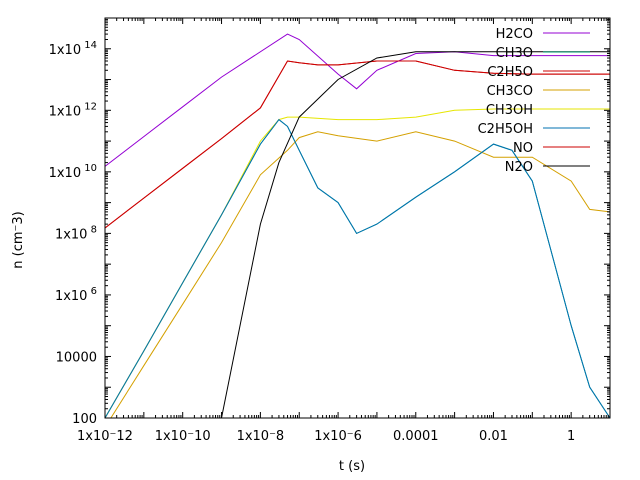 This screenshot has width=640, height=480. I want to click on x-axis-label: t (s), so click(352, 466).